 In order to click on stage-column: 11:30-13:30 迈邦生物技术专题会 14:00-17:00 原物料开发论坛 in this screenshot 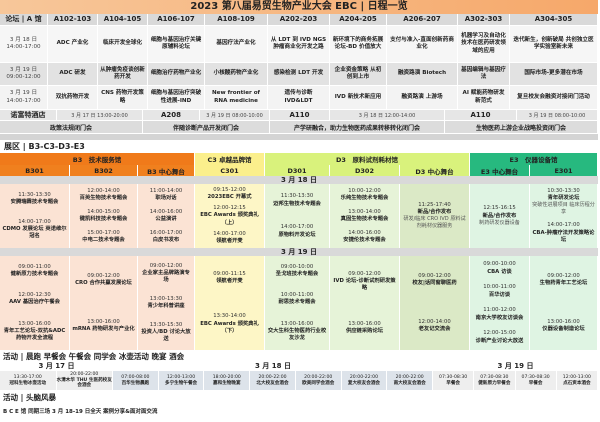, I will do `click(297, 216)`.